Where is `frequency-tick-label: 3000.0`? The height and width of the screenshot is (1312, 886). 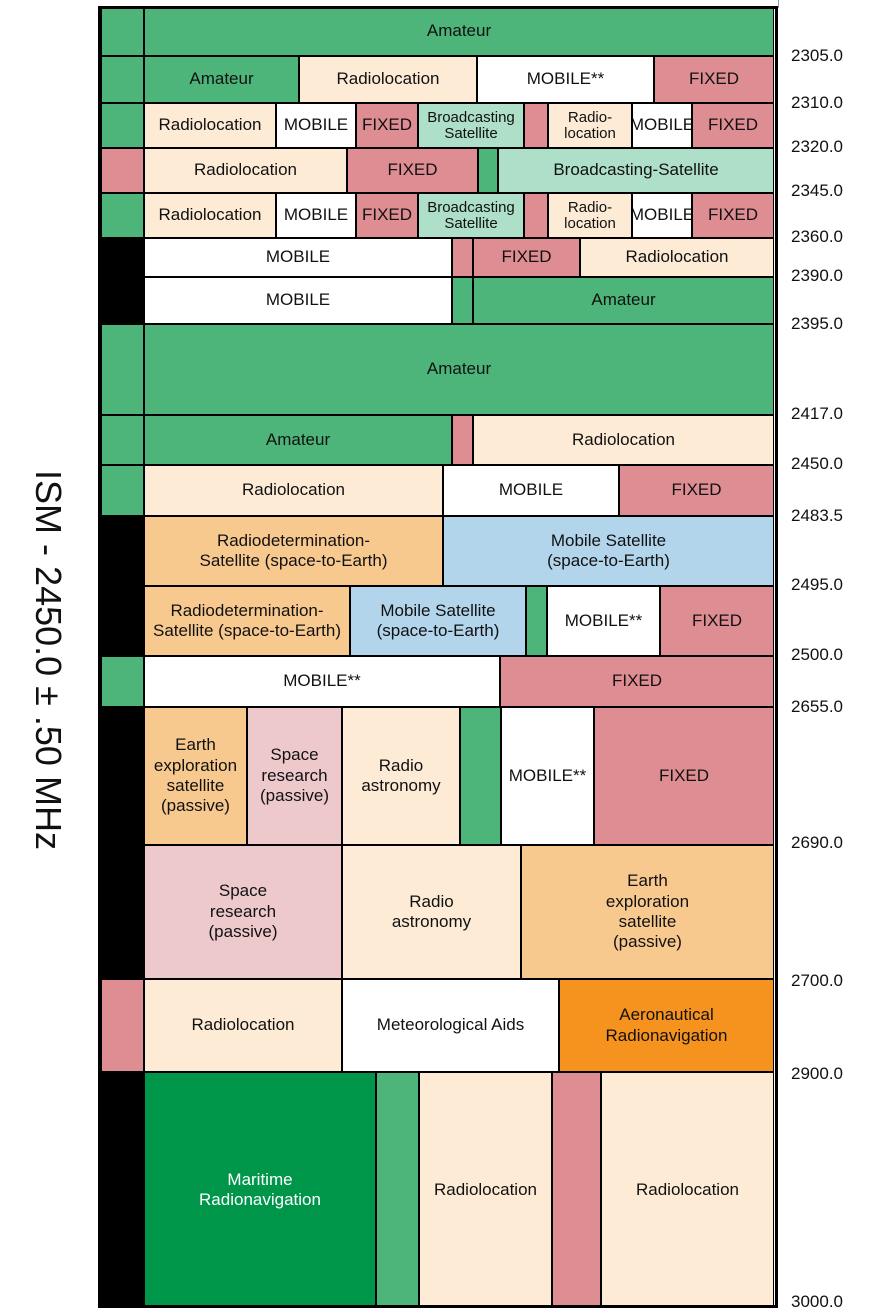 frequency-tick-label: 3000.0 is located at coordinates (817, 1301).